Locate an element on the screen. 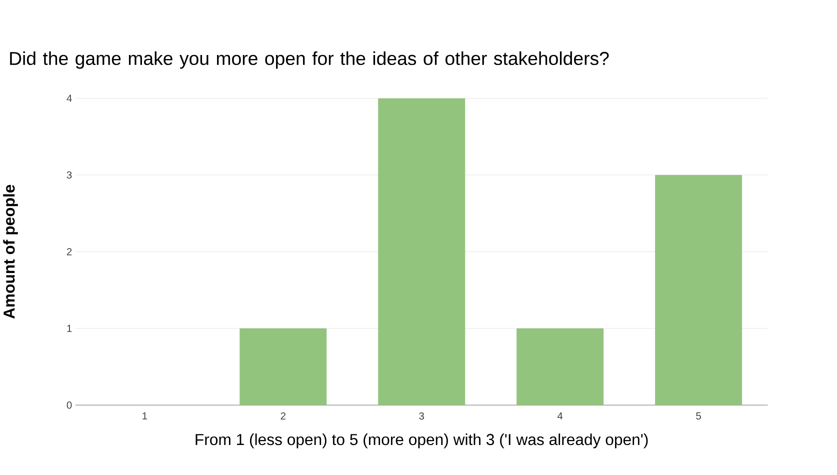 The height and width of the screenshot is (475, 837). x-axis-title: From 1 (less open) to 5 (more open) with 3 ('I was already open') is located at coordinates (422, 440).